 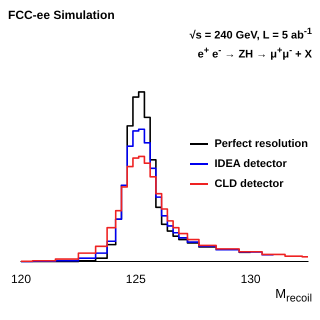 I want to click on legend-label: CLD detector, so click(x=249, y=184).